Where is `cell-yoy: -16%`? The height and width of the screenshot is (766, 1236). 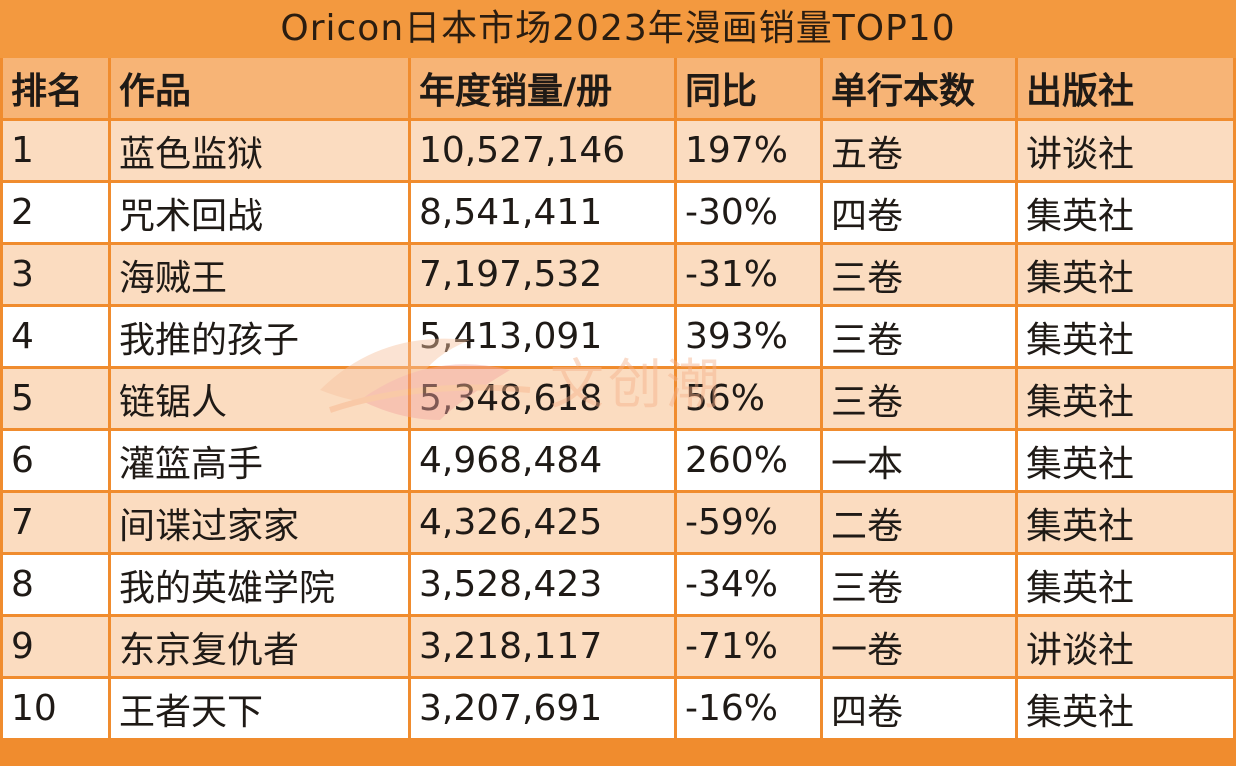 cell-yoy: -16% is located at coordinates (750, 710).